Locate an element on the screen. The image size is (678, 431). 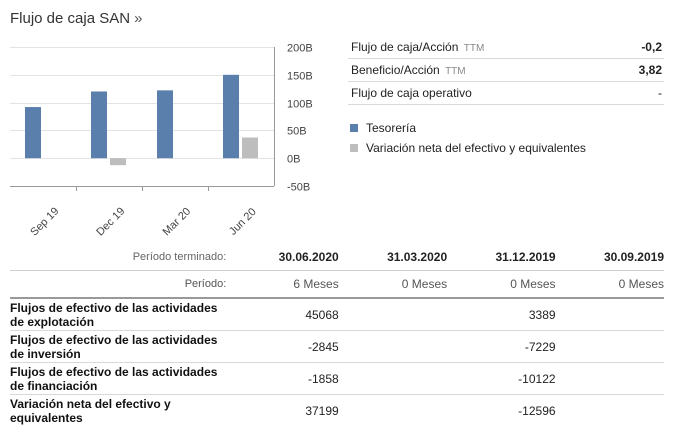
metric-label: Flujo de caja/Acción is located at coordinates (405, 47).